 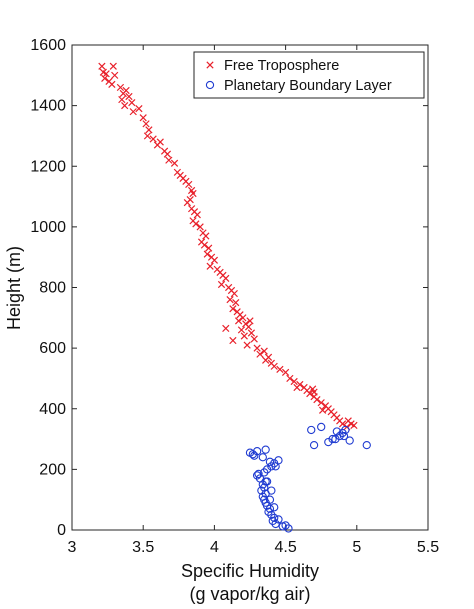 What do you see at coordinates (61, 530) in the screenshot?
I see `y-tick-label: 0` at bounding box center [61, 530].